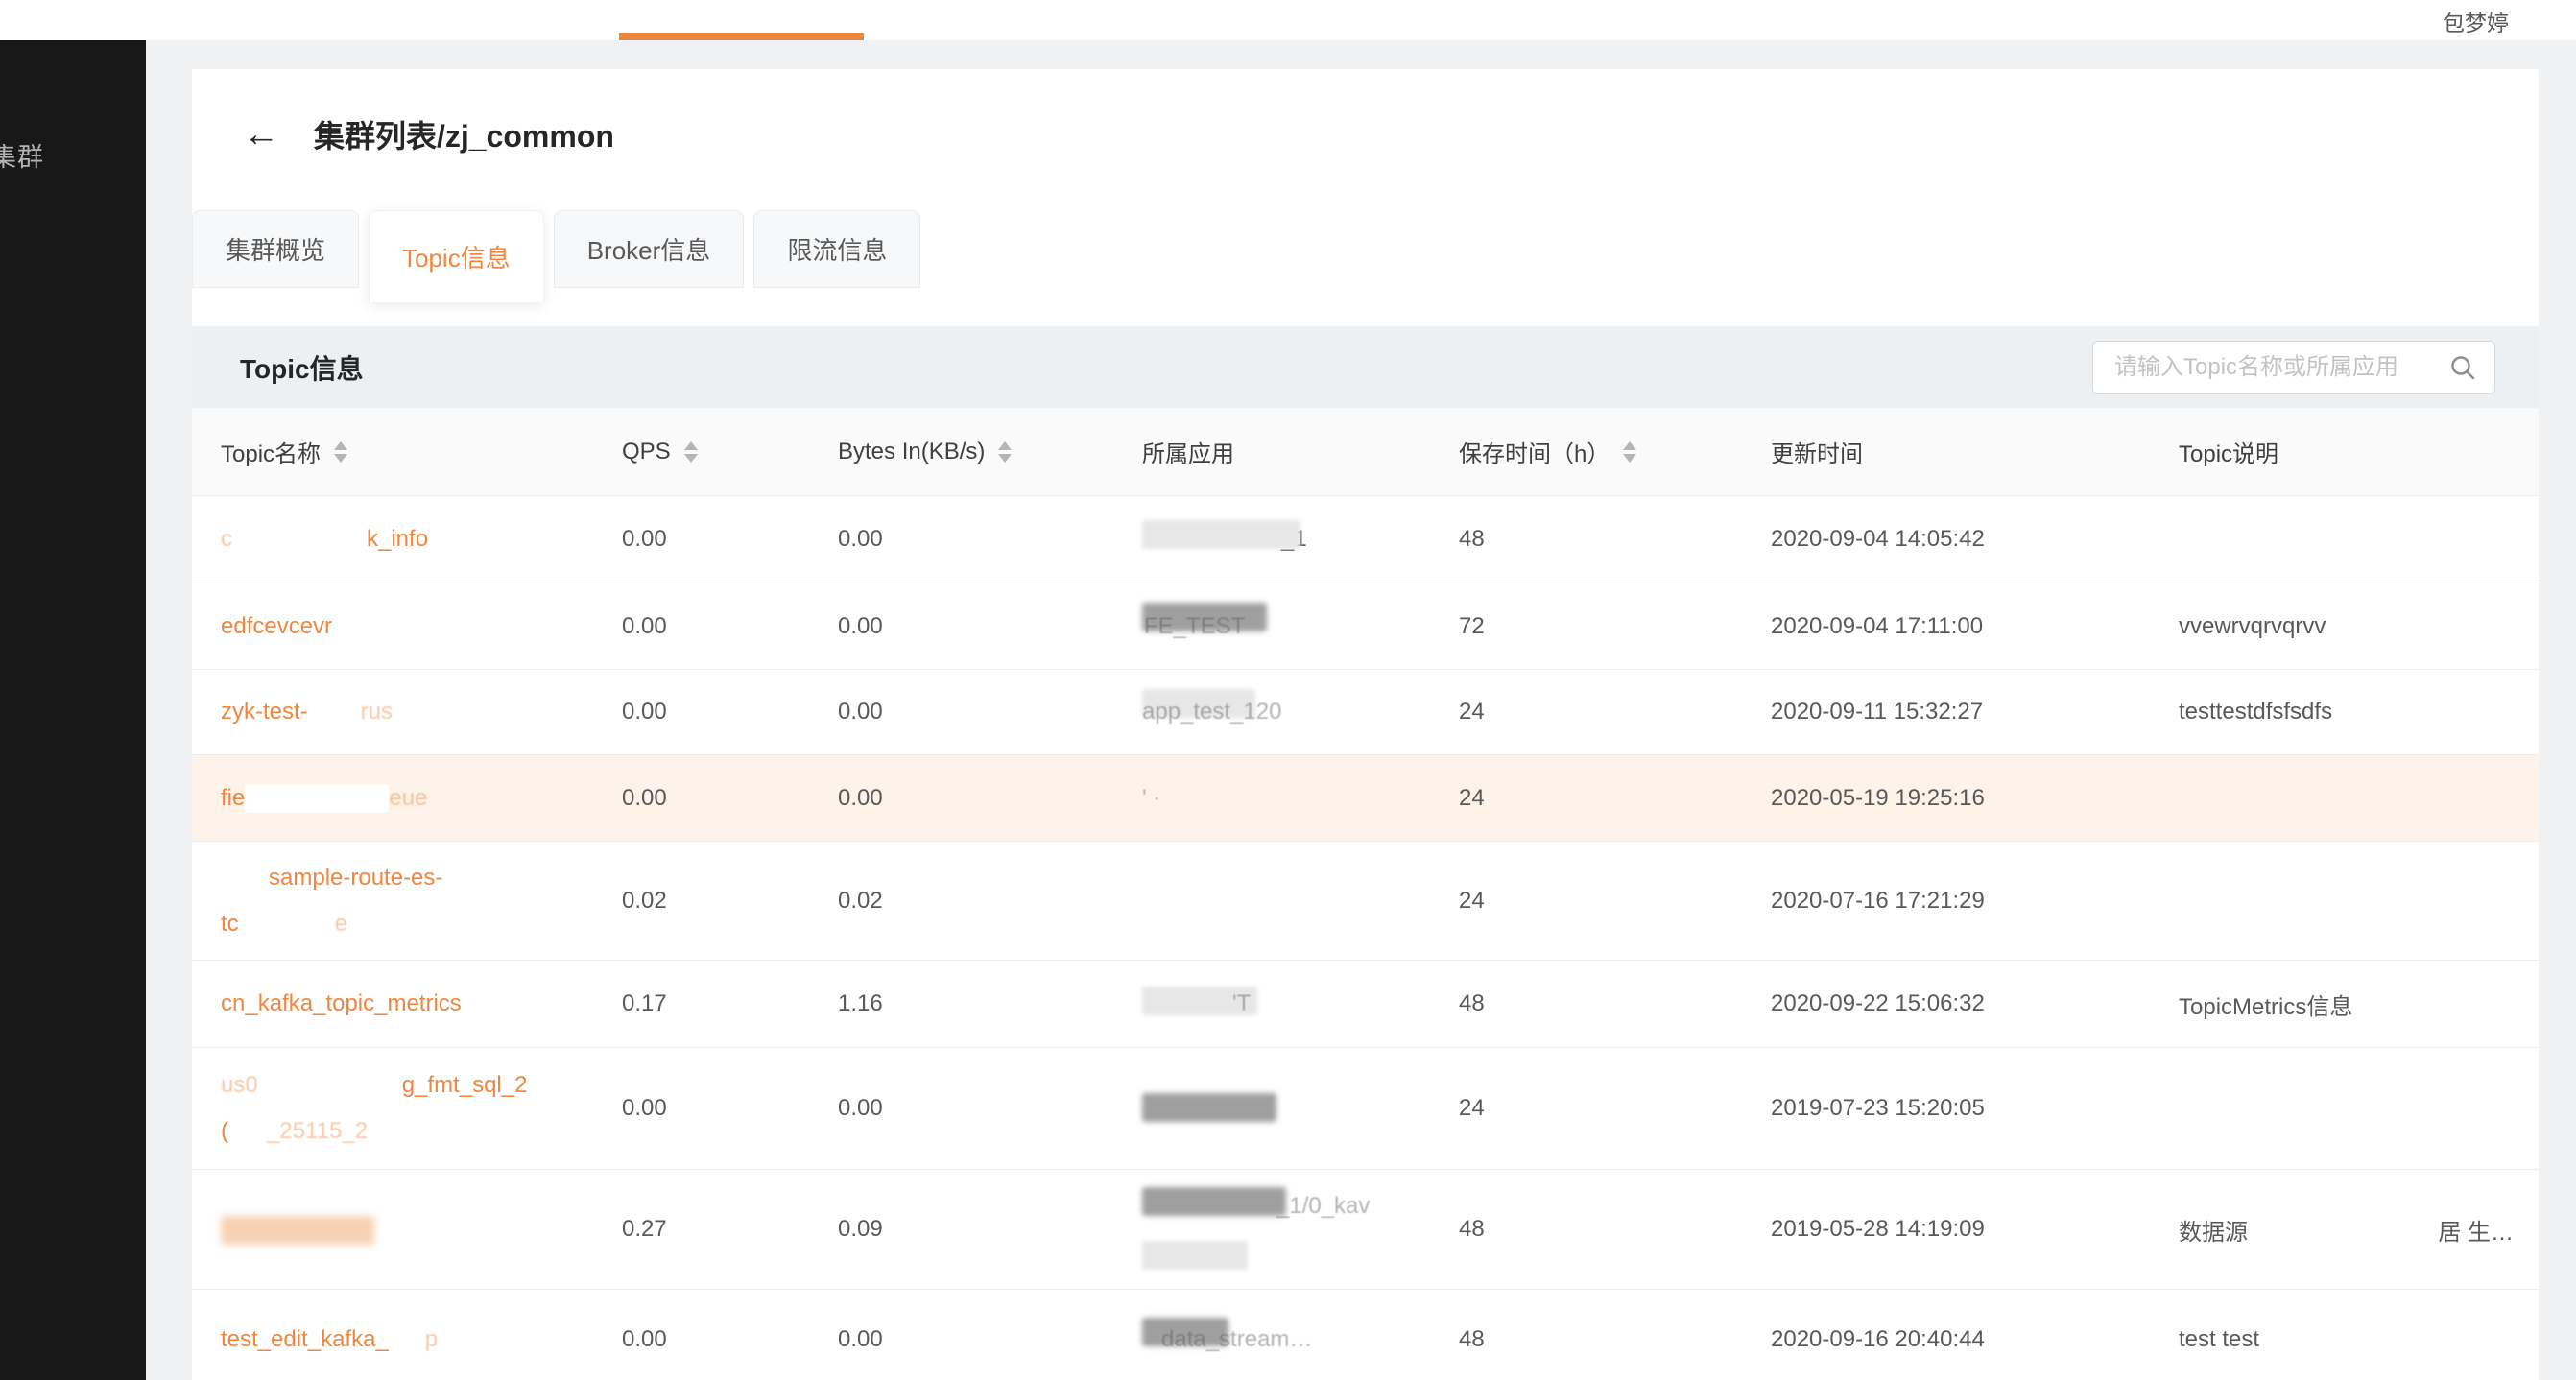  What do you see at coordinates (22, 157) in the screenshot?
I see `sidebar-item-cluster: 集群` at bounding box center [22, 157].